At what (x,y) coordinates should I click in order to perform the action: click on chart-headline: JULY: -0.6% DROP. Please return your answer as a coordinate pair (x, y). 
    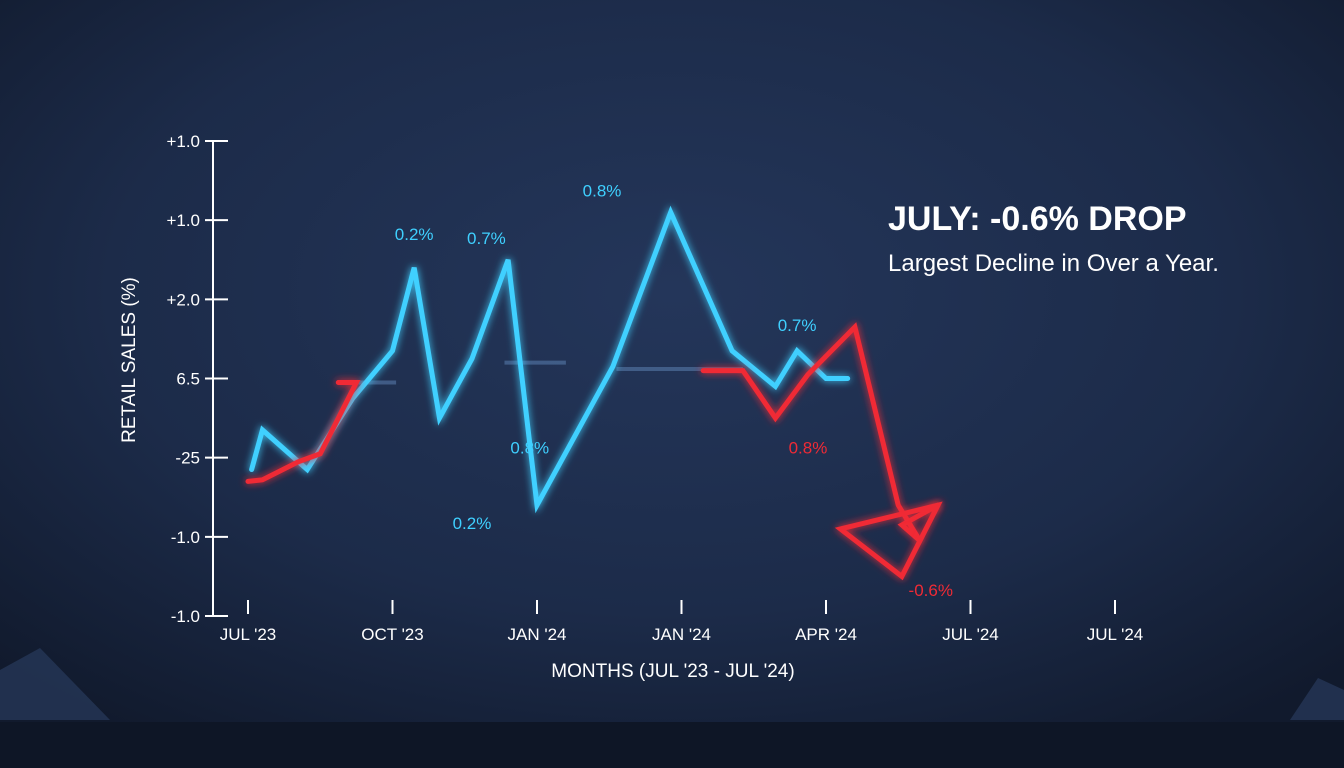
    Looking at the image, I should click on (1037, 219).